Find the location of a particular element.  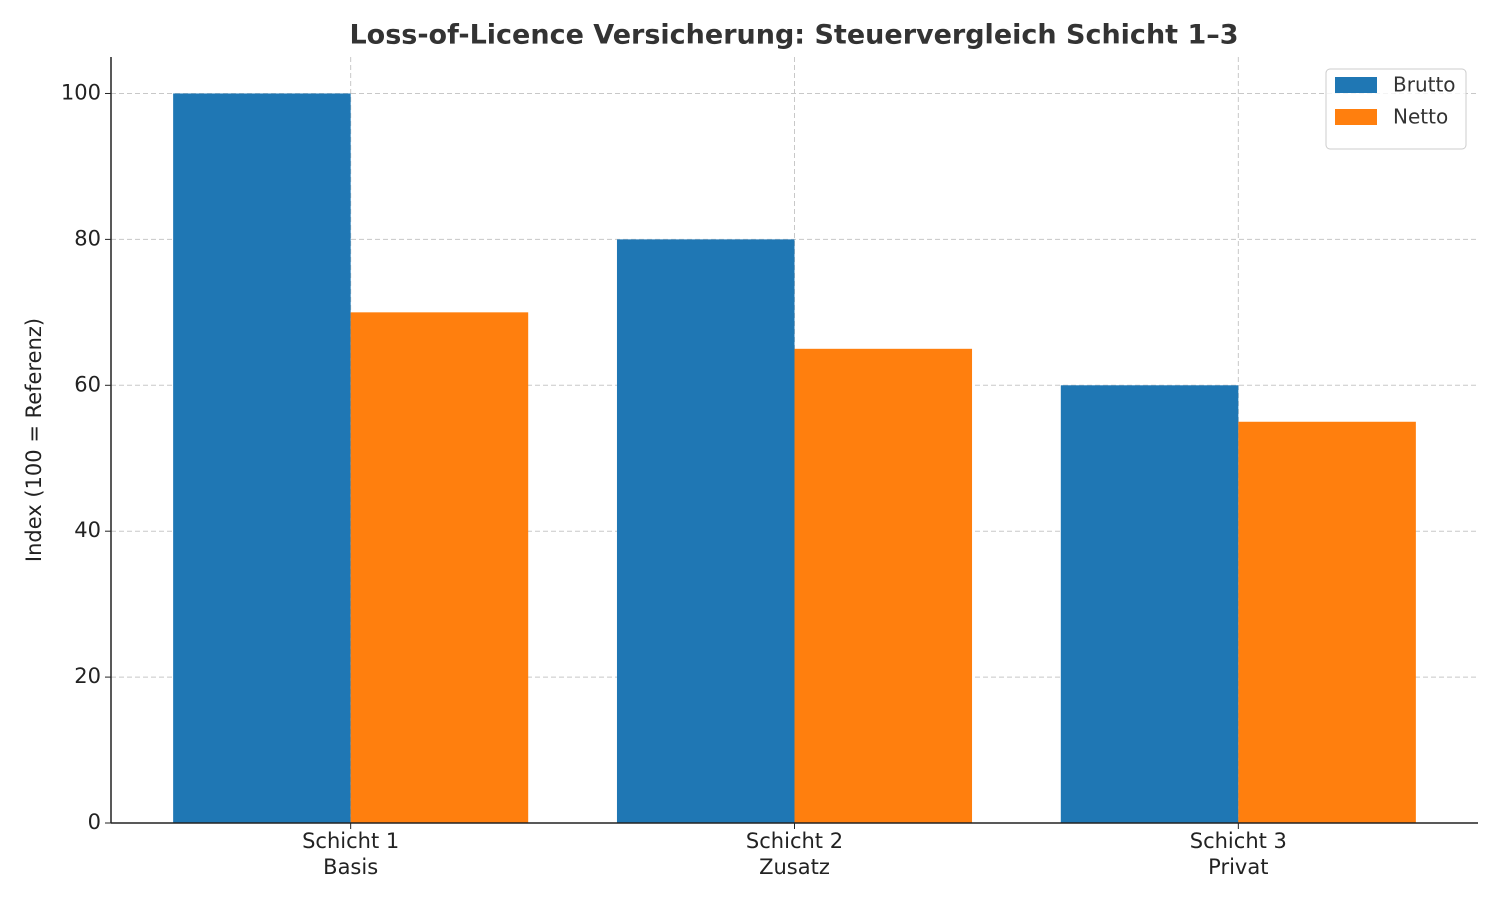

x-tick-label: Schicht 3 Privat is located at coordinates (1238, 854).